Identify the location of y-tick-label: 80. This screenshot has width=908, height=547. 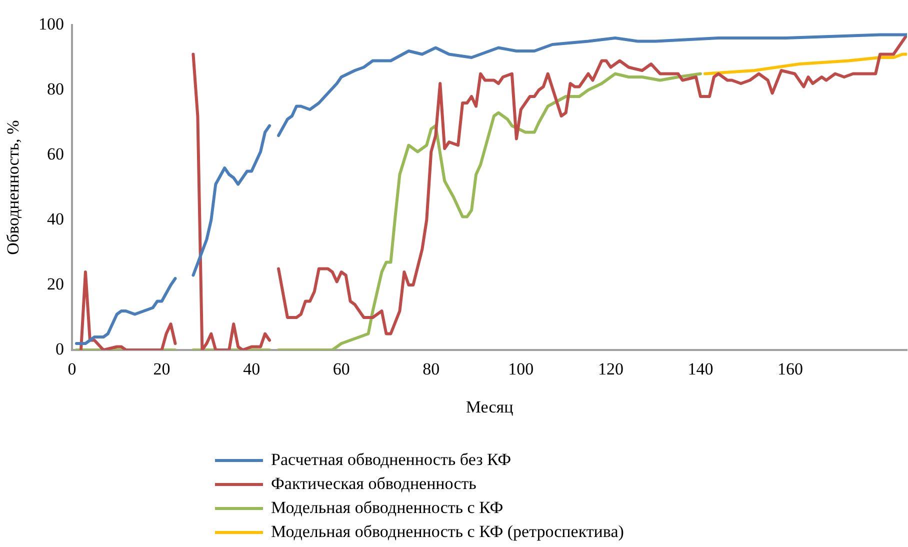
(55, 88).